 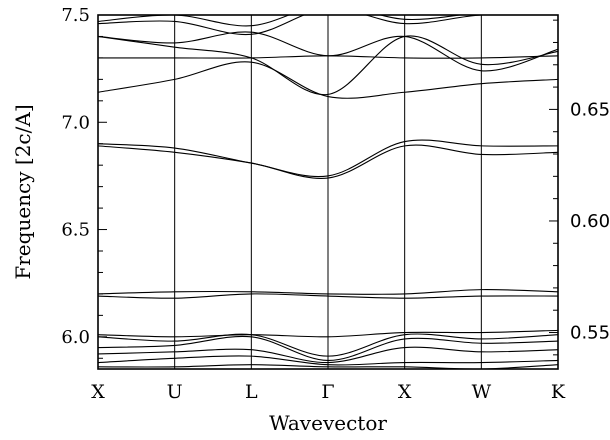 I want to click on x-tick-label-5: W, so click(x=482, y=392).